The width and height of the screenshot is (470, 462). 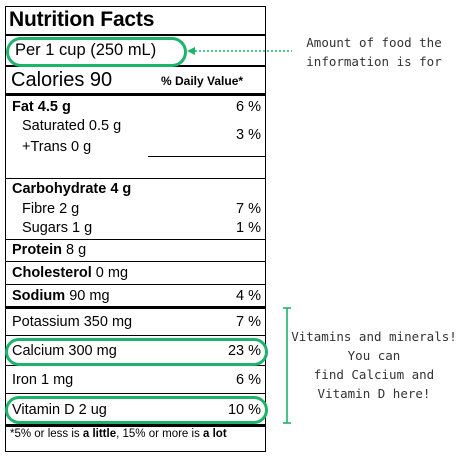 What do you see at coordinates (72, 126) in the screenshot?
I see `row-saturated: Saturated 0.5 g` at bounding box center [72, 126].